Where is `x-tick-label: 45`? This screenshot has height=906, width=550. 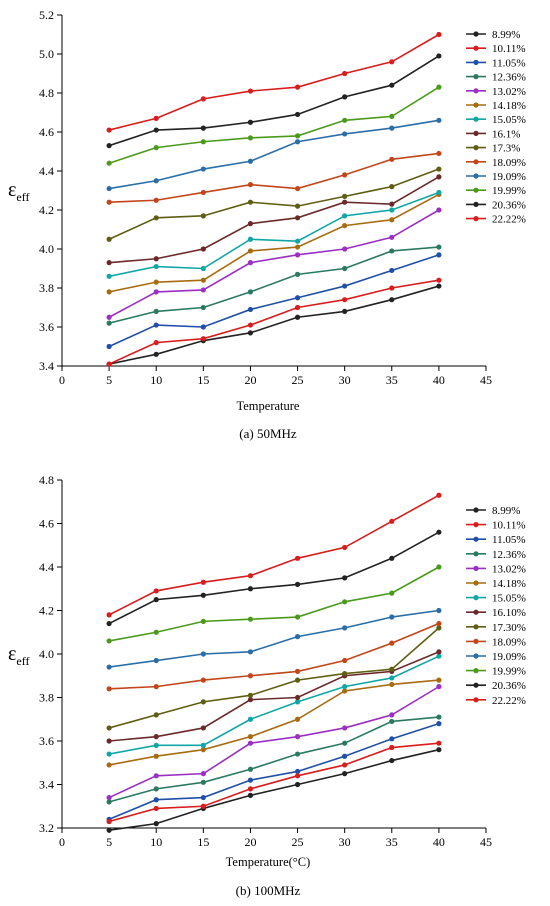 x-tick-label: 45 is located at coordinates (486, 380).